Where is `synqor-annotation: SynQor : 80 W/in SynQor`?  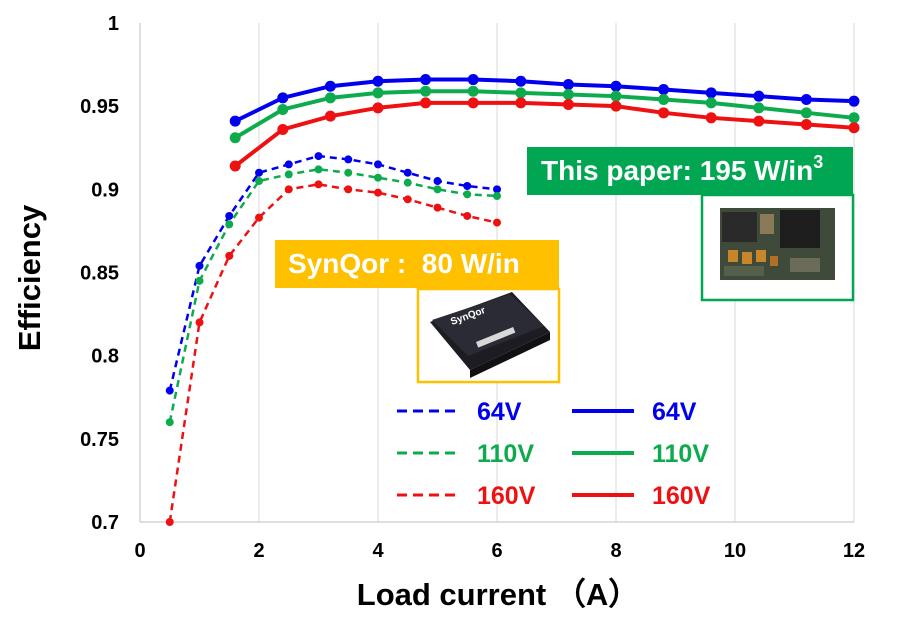
synqor-annotation: SynQor : 80 W/in SynQor is located at coordinates (418, 312).